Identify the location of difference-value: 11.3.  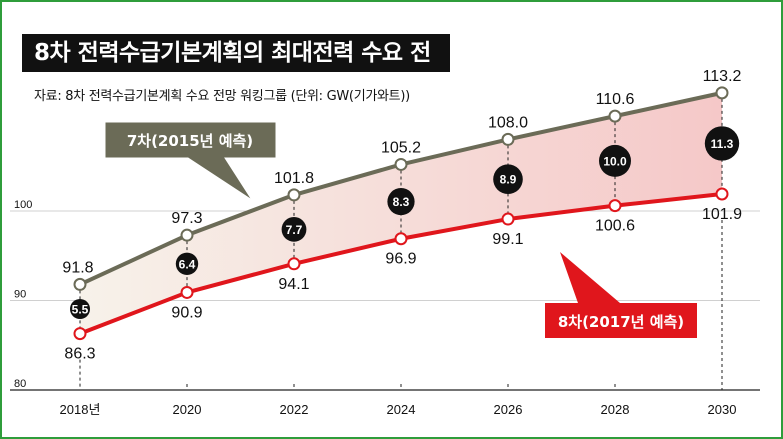
(722, 144).